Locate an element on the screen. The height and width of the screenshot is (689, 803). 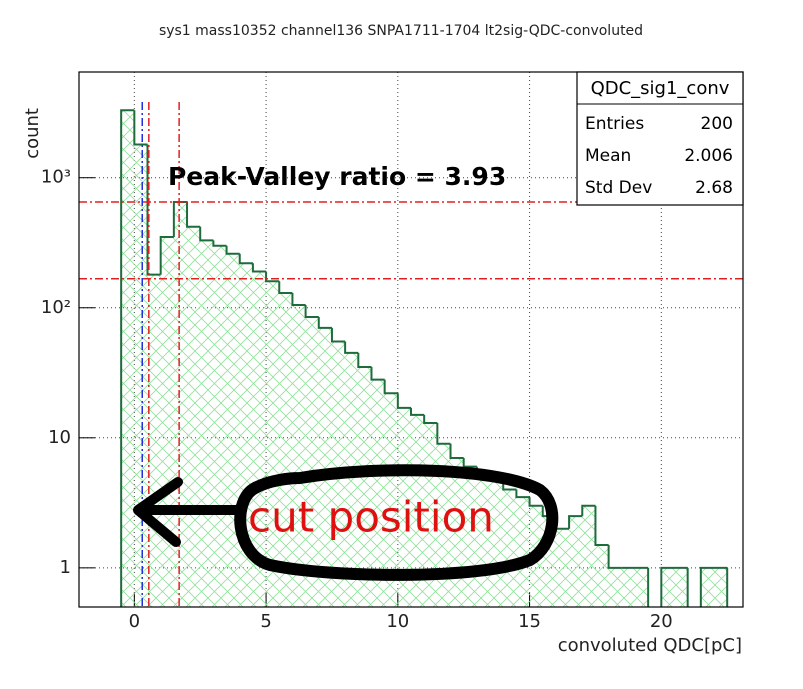
y-tick-label: 10³ is located at coordinates (56, 177).